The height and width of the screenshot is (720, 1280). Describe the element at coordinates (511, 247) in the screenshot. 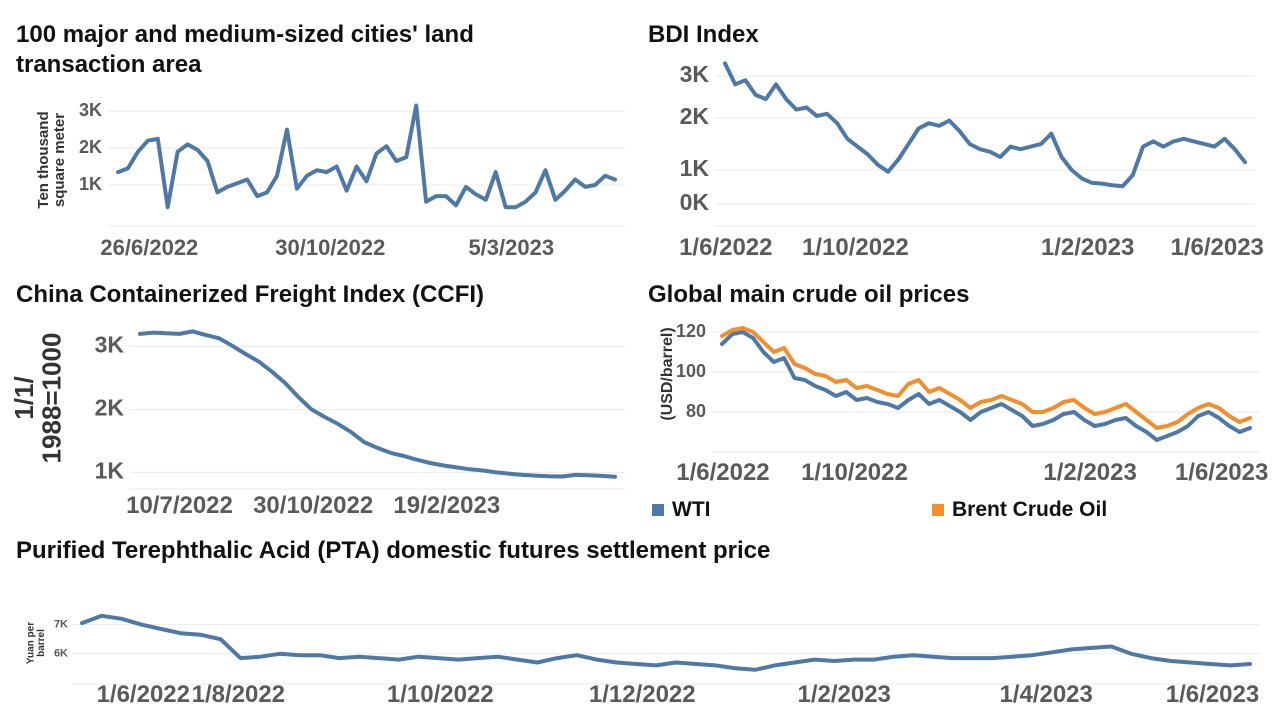

I see `land-xtick: 5/3/2023` at that location.